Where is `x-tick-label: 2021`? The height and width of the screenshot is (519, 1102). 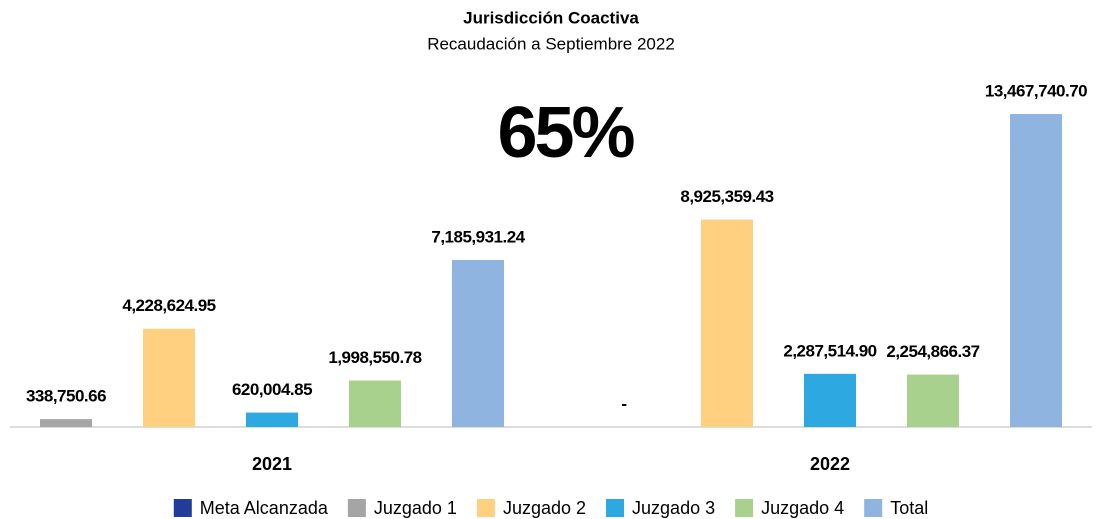
x-tick-label: 2021 is located at coordinates (272, 464).